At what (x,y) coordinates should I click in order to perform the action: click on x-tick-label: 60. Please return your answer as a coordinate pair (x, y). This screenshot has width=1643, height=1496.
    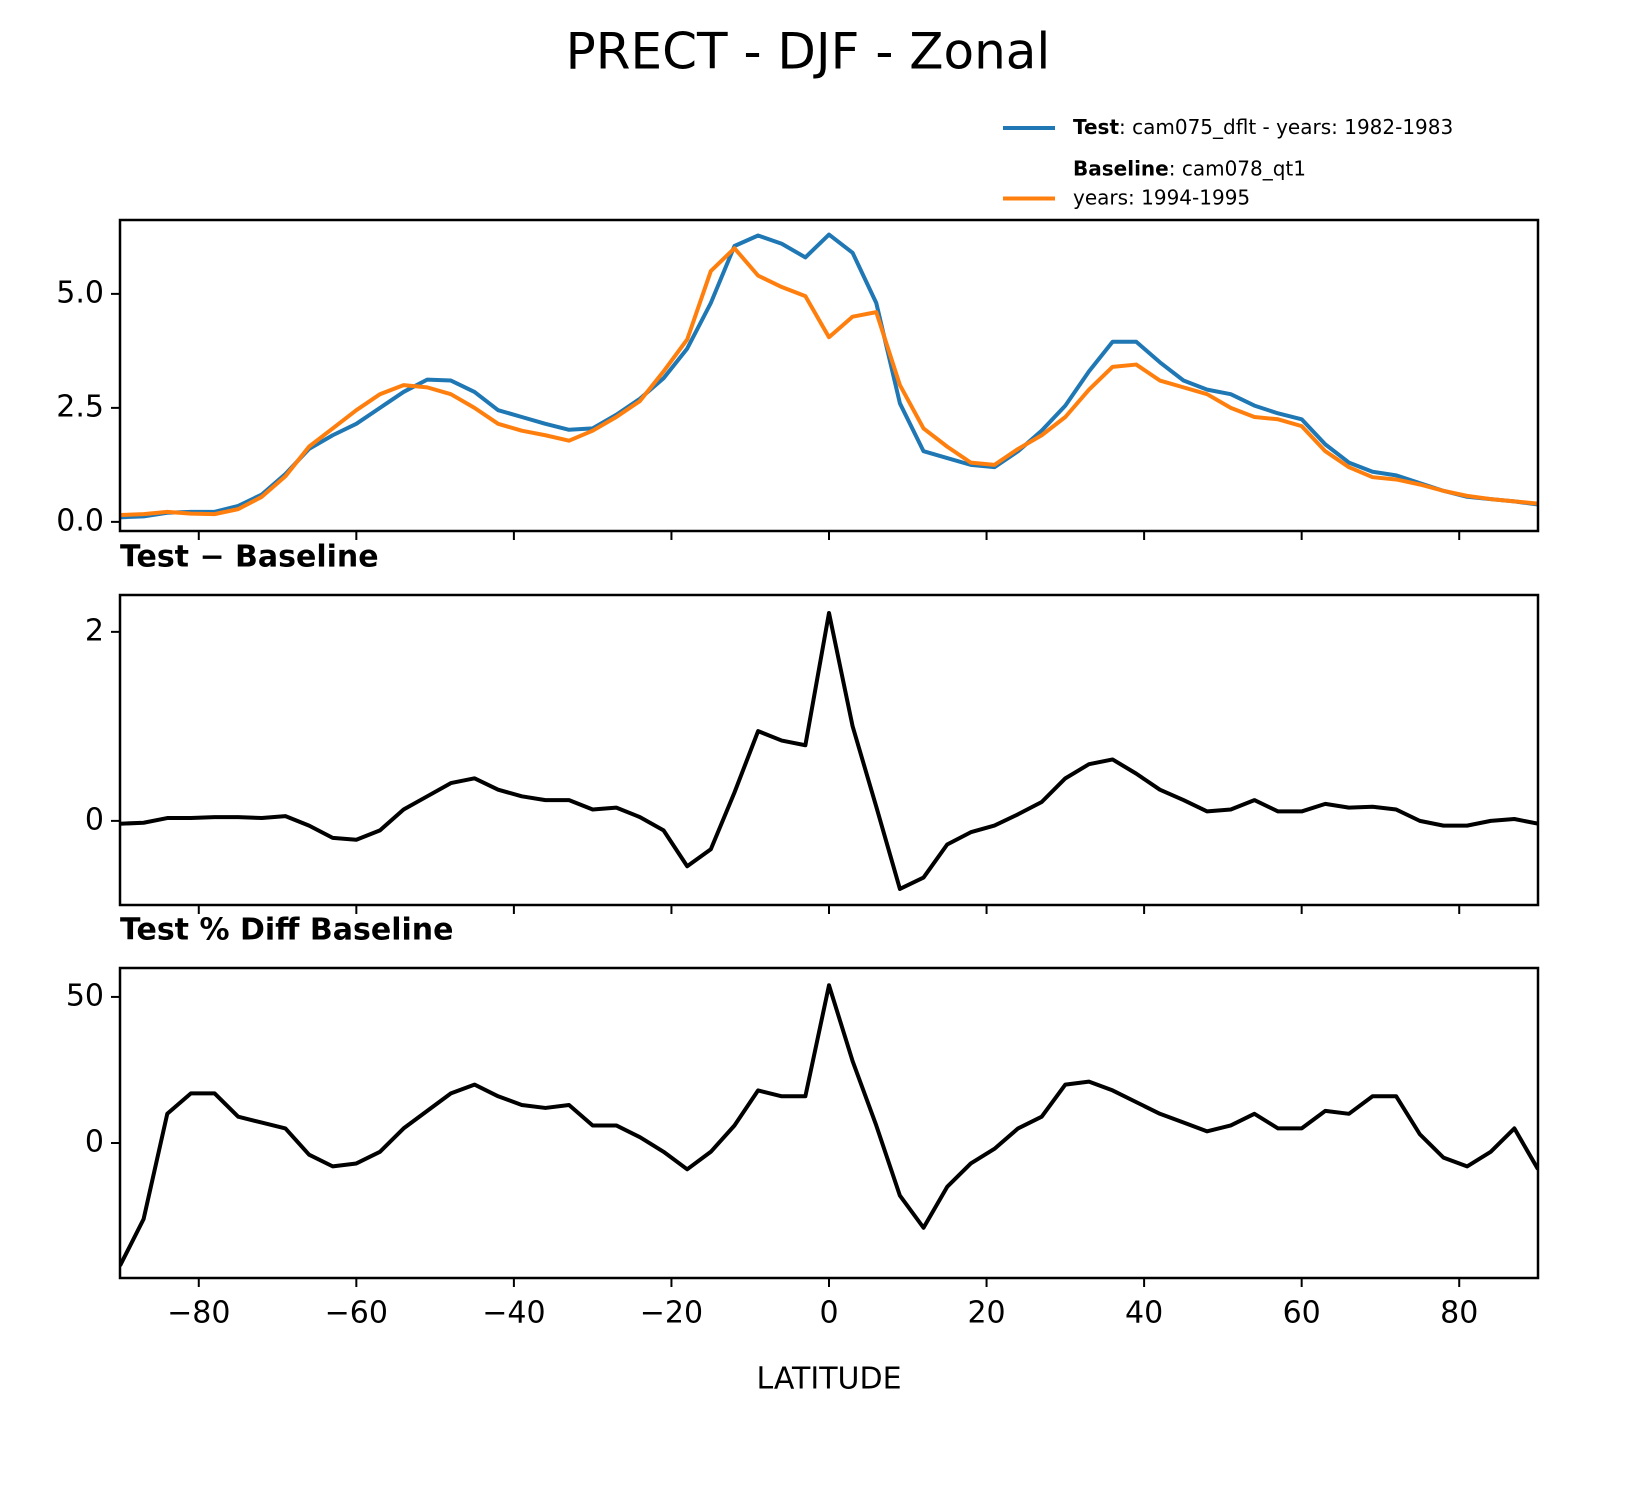
    Looking at the image, I should click on (1302, 1313).